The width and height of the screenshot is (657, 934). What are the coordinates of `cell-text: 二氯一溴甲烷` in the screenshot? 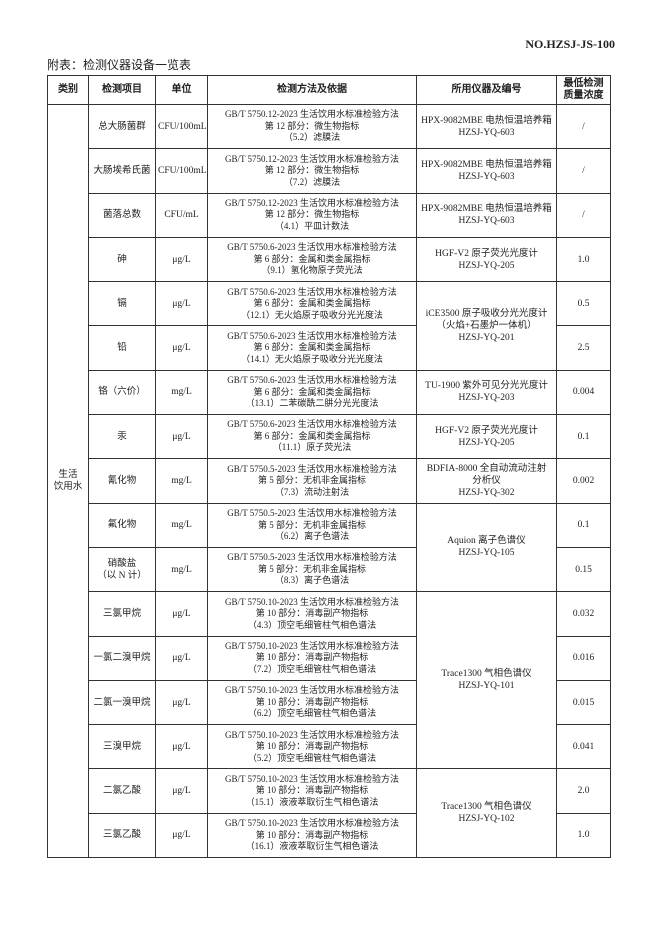 It's located at (122, 702).